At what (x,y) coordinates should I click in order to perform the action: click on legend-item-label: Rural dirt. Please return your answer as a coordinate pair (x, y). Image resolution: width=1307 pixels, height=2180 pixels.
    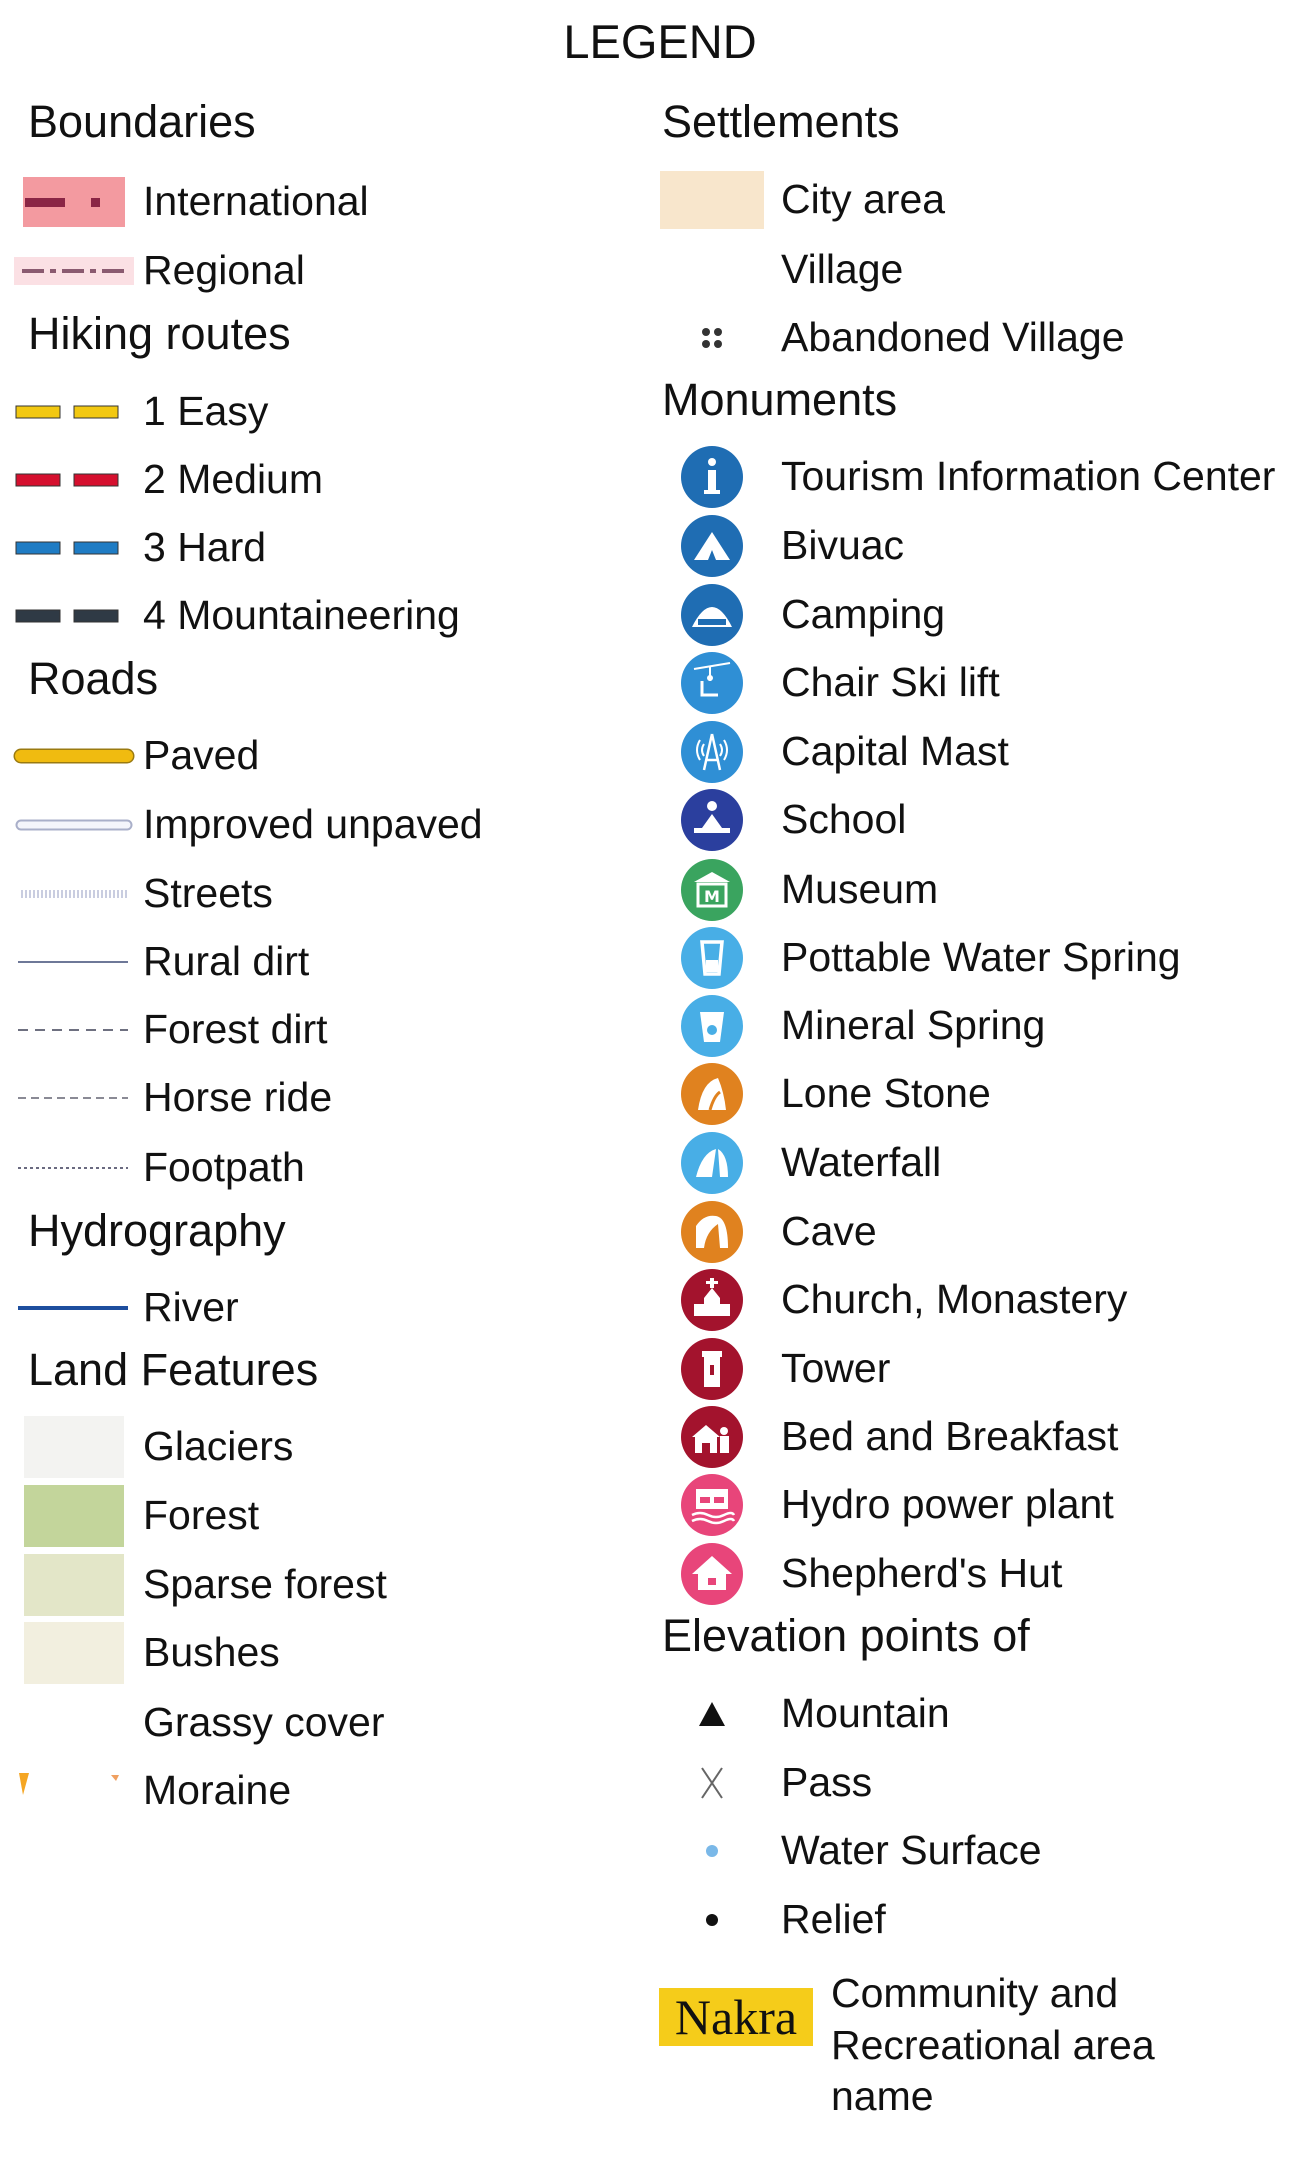
    Looking at the image, I should click on (226, 961).